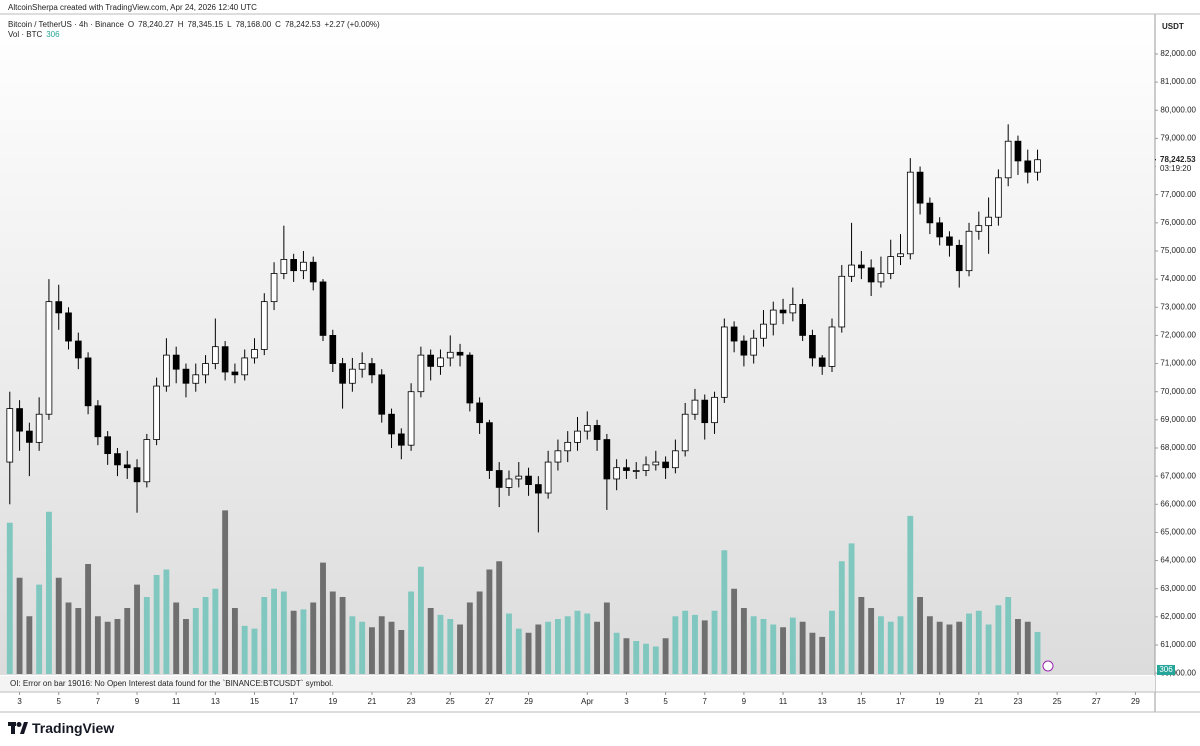 The width and height of the screenshot is (1200, 746). What do you see at coordinates (1178, 560) in the screenshot?
I see `y-tick-label: 64,000.00` at bounding box center [1178, 560].